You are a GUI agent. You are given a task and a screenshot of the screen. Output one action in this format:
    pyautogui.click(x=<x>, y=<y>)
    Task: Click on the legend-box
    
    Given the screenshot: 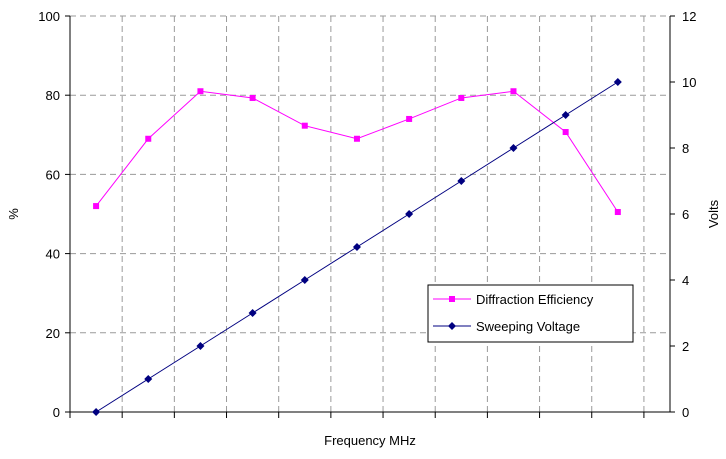 What is the action you would take?
    pyautogui.click(x=530, y=313)
    